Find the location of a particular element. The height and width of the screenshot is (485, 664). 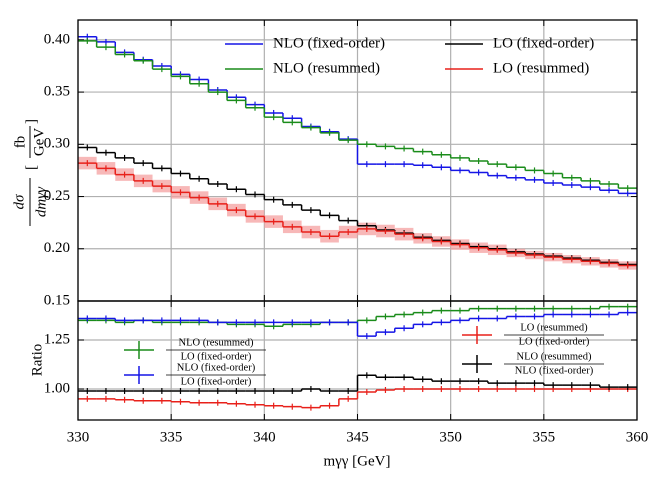

x-tick-label: 350 is located at coordinates (450, 437).